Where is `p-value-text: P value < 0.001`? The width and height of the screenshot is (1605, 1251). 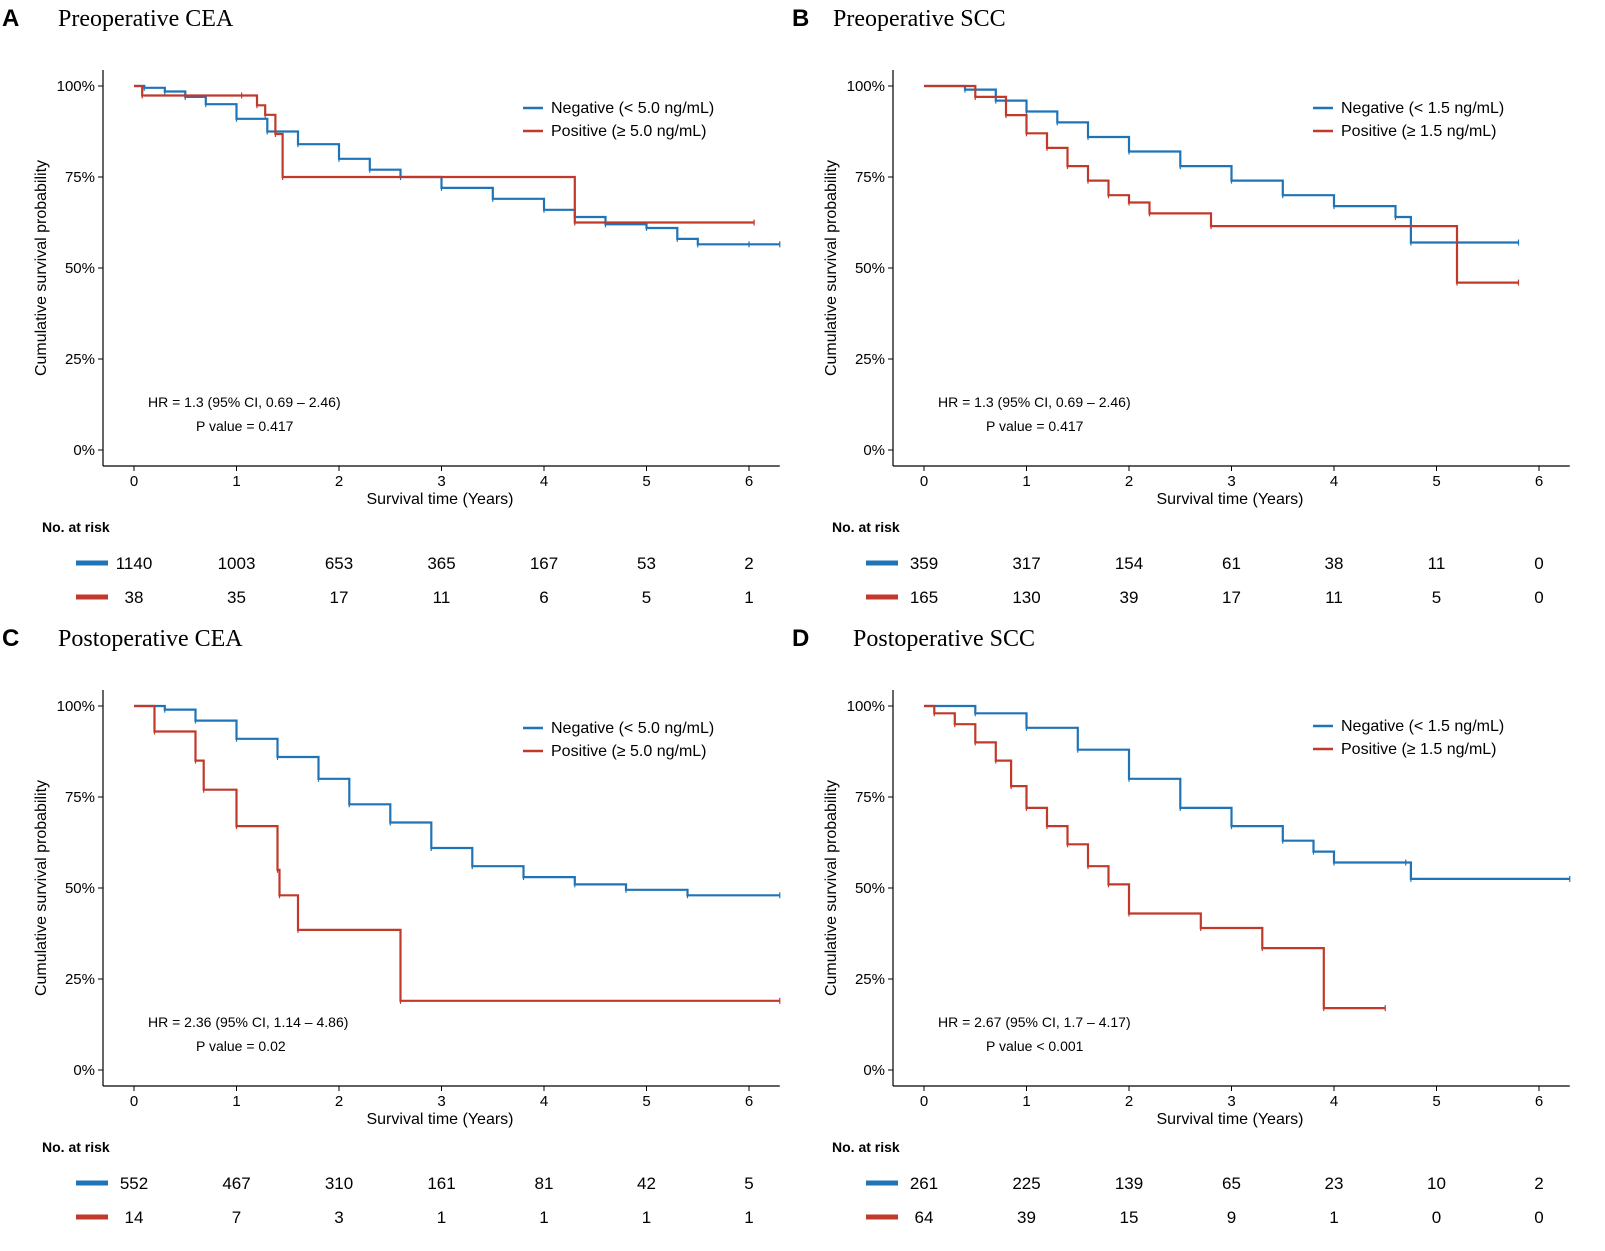
p-value-text: P value < 0.001 is located at coordinates (1035, 1046).